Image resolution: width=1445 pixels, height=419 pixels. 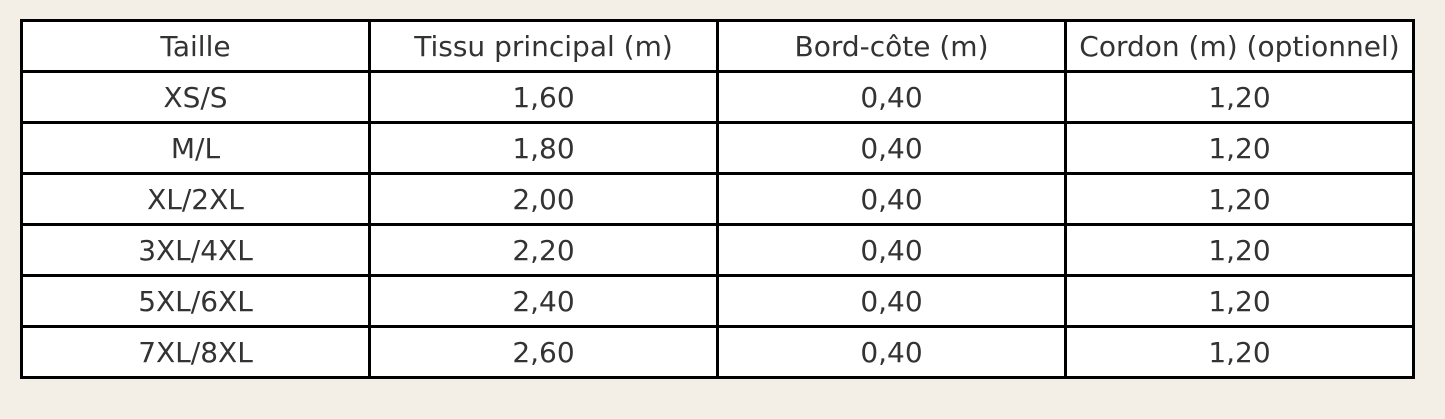 I want to click on table-cell: XL/2XL, so click(x=195, y=199).